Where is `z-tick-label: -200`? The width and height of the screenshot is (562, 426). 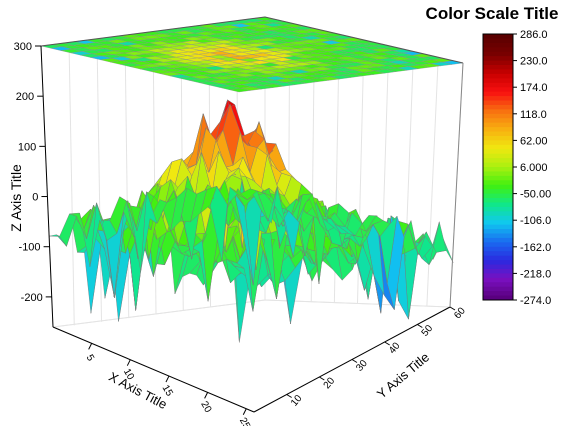
z-tick-label: -200 is located at coordinates (32, 298).